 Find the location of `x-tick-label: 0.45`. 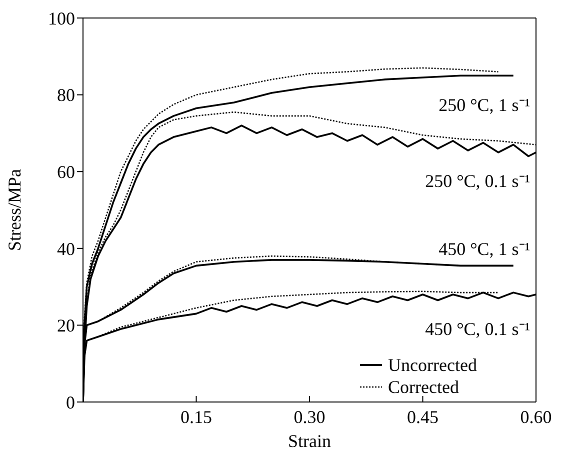

x-tick-label: 0.45 is located at coordinates (422, 416).